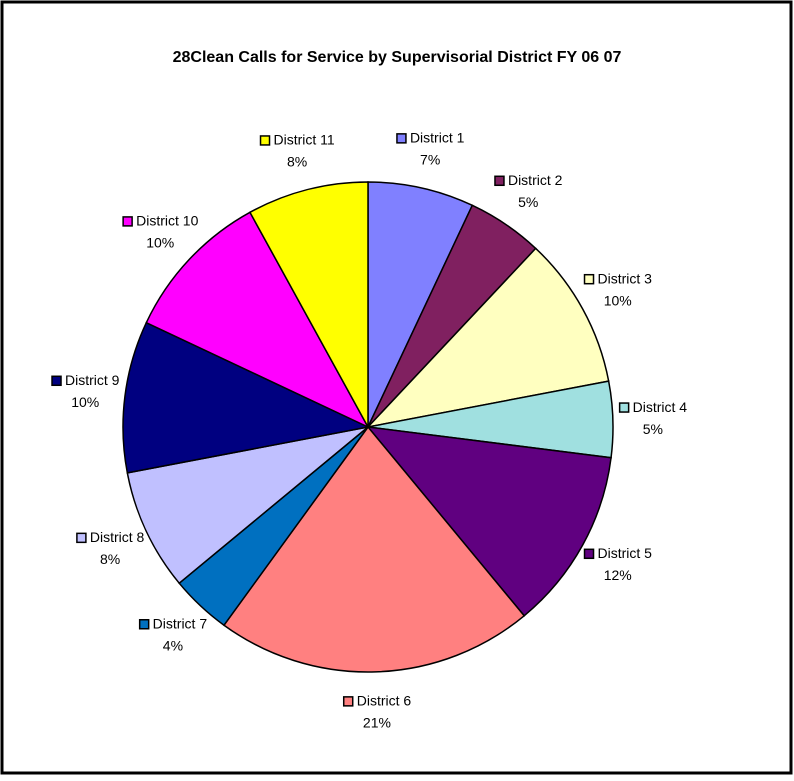 The image size is (794, 781). I want to click on value-label: 4%, so click(173, 645).